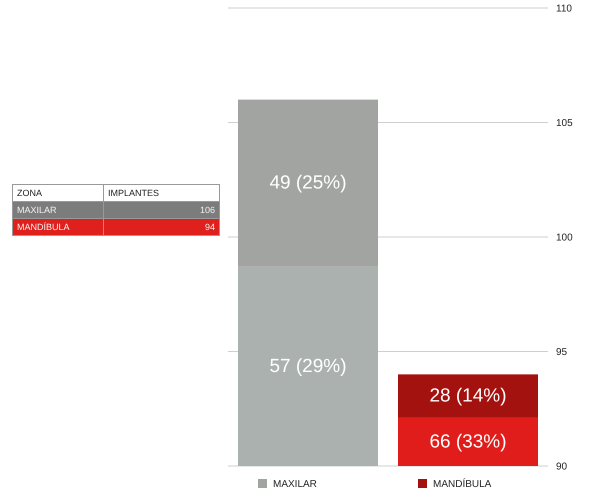 The width and height of the screenshot is (592, 501). Describe the element at coordinates (58, 193) in the screenshot. I see `text: ZONA` at that location.